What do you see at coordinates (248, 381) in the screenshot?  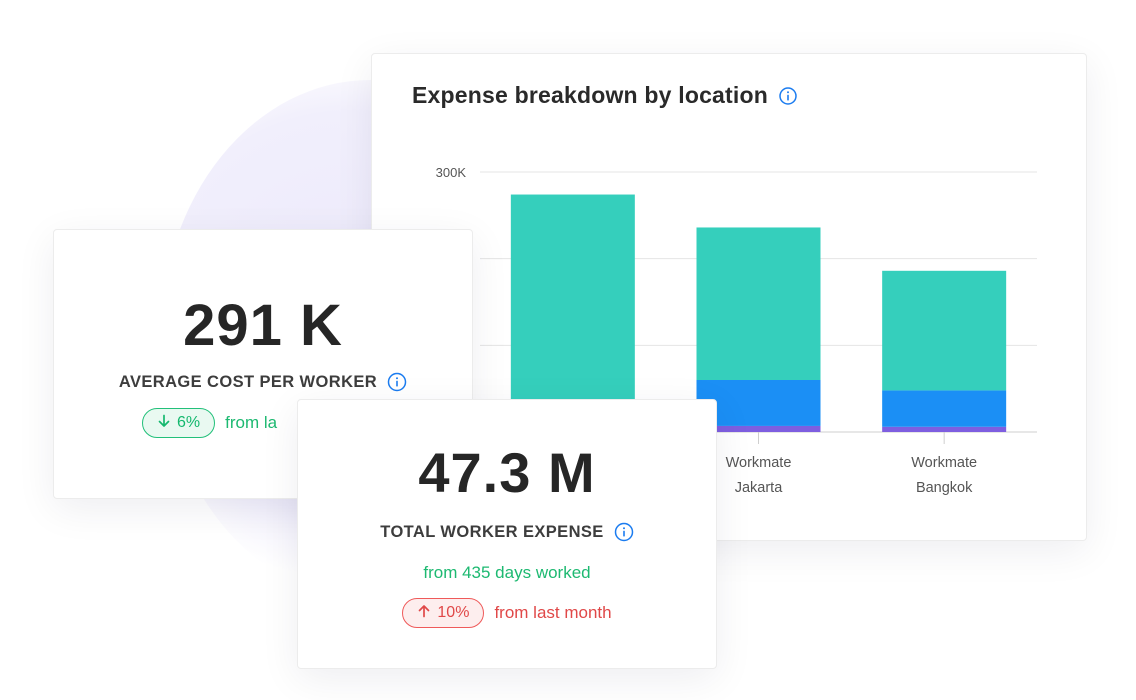 I see `average-cost-label: AVERAGE COST PER WORKER` at bounding box center [248, 381].